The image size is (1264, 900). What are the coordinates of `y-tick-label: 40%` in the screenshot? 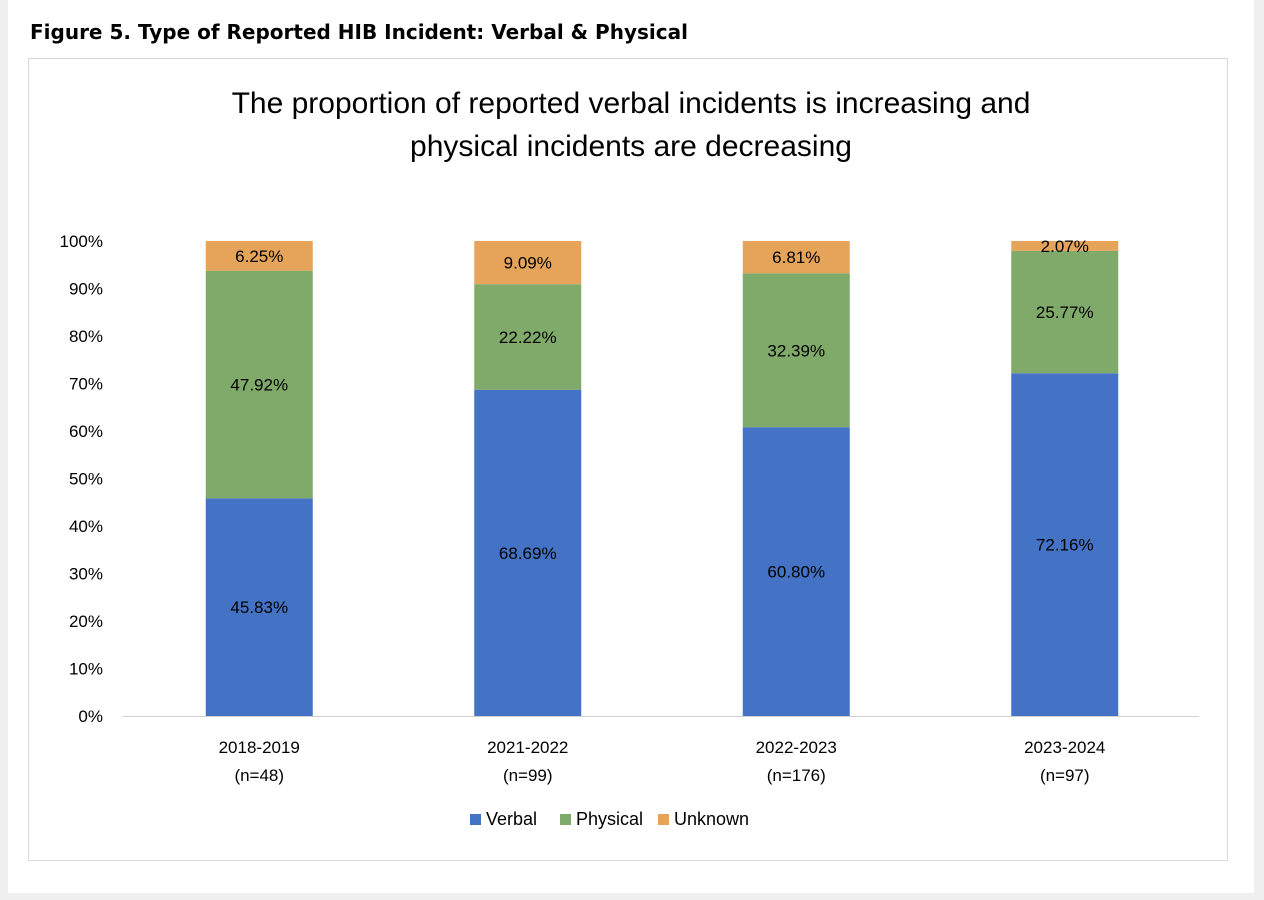 It's located at (86, 526).